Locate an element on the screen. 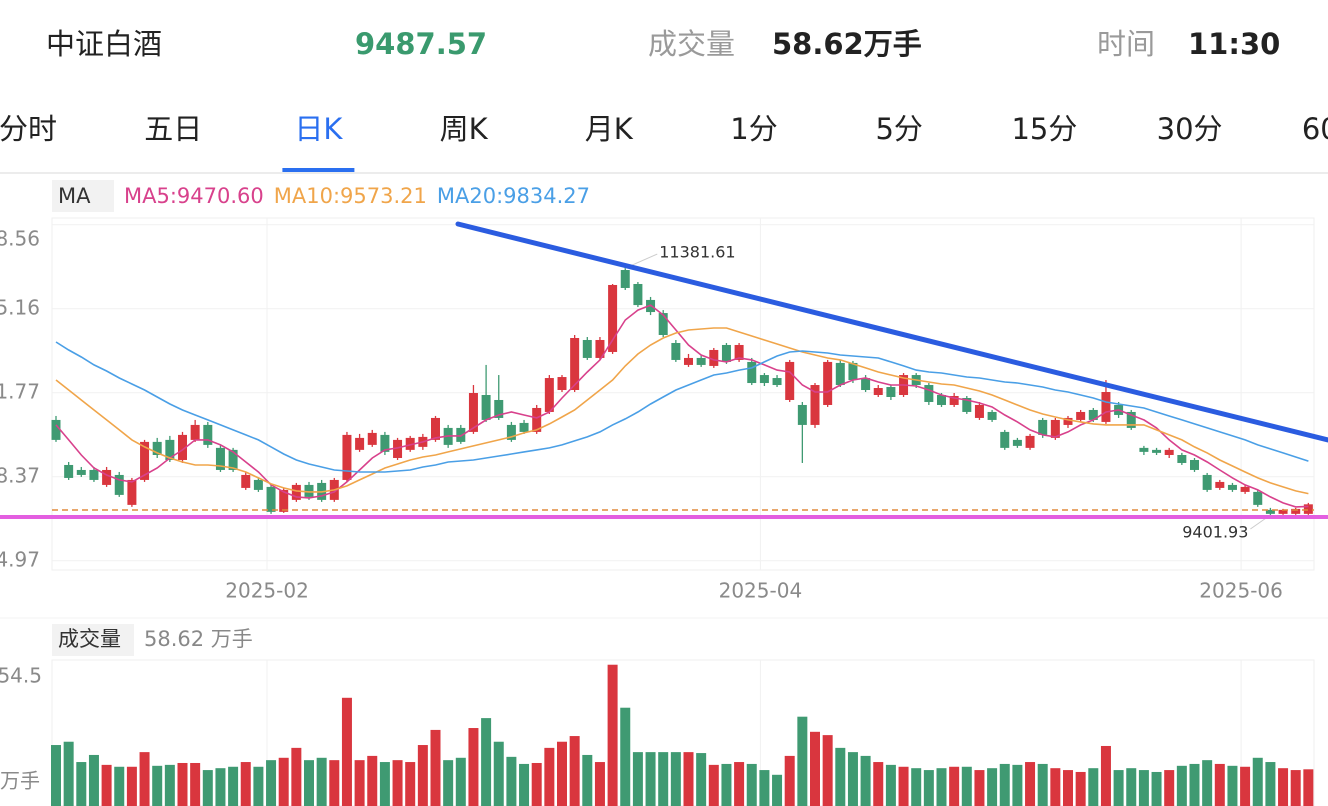  indicator-badge is located at coordinates (83, 196).